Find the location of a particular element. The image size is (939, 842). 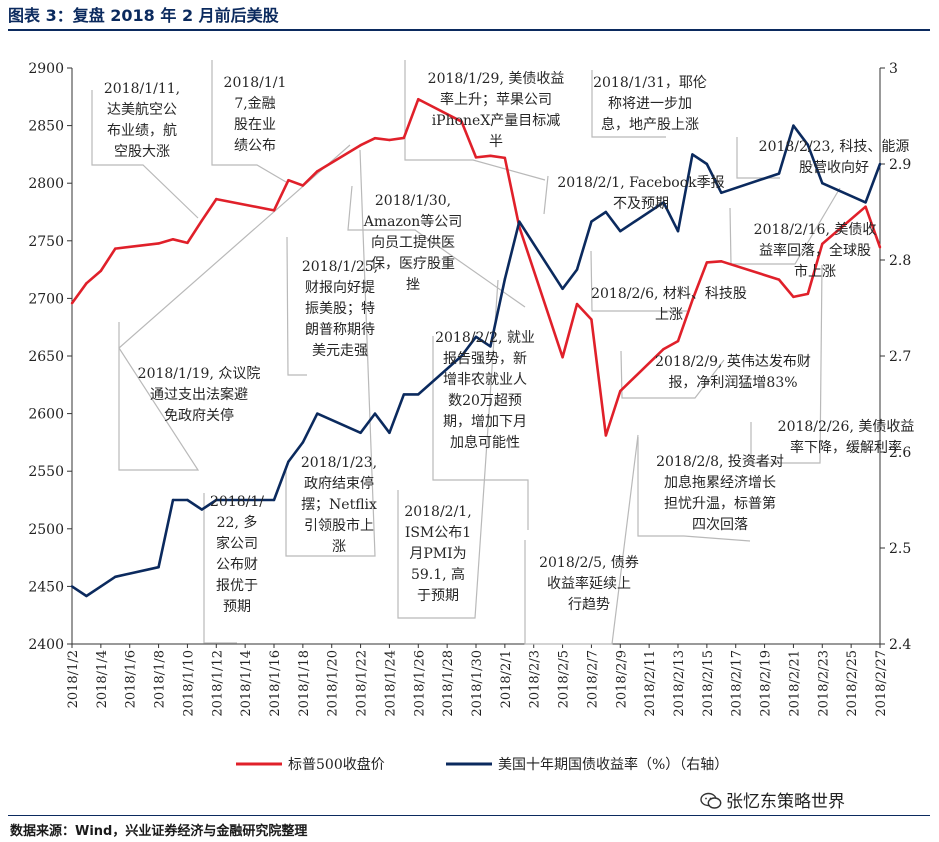

legend-label-0: 标普500收盘价 is located at coordinates (336, 764).